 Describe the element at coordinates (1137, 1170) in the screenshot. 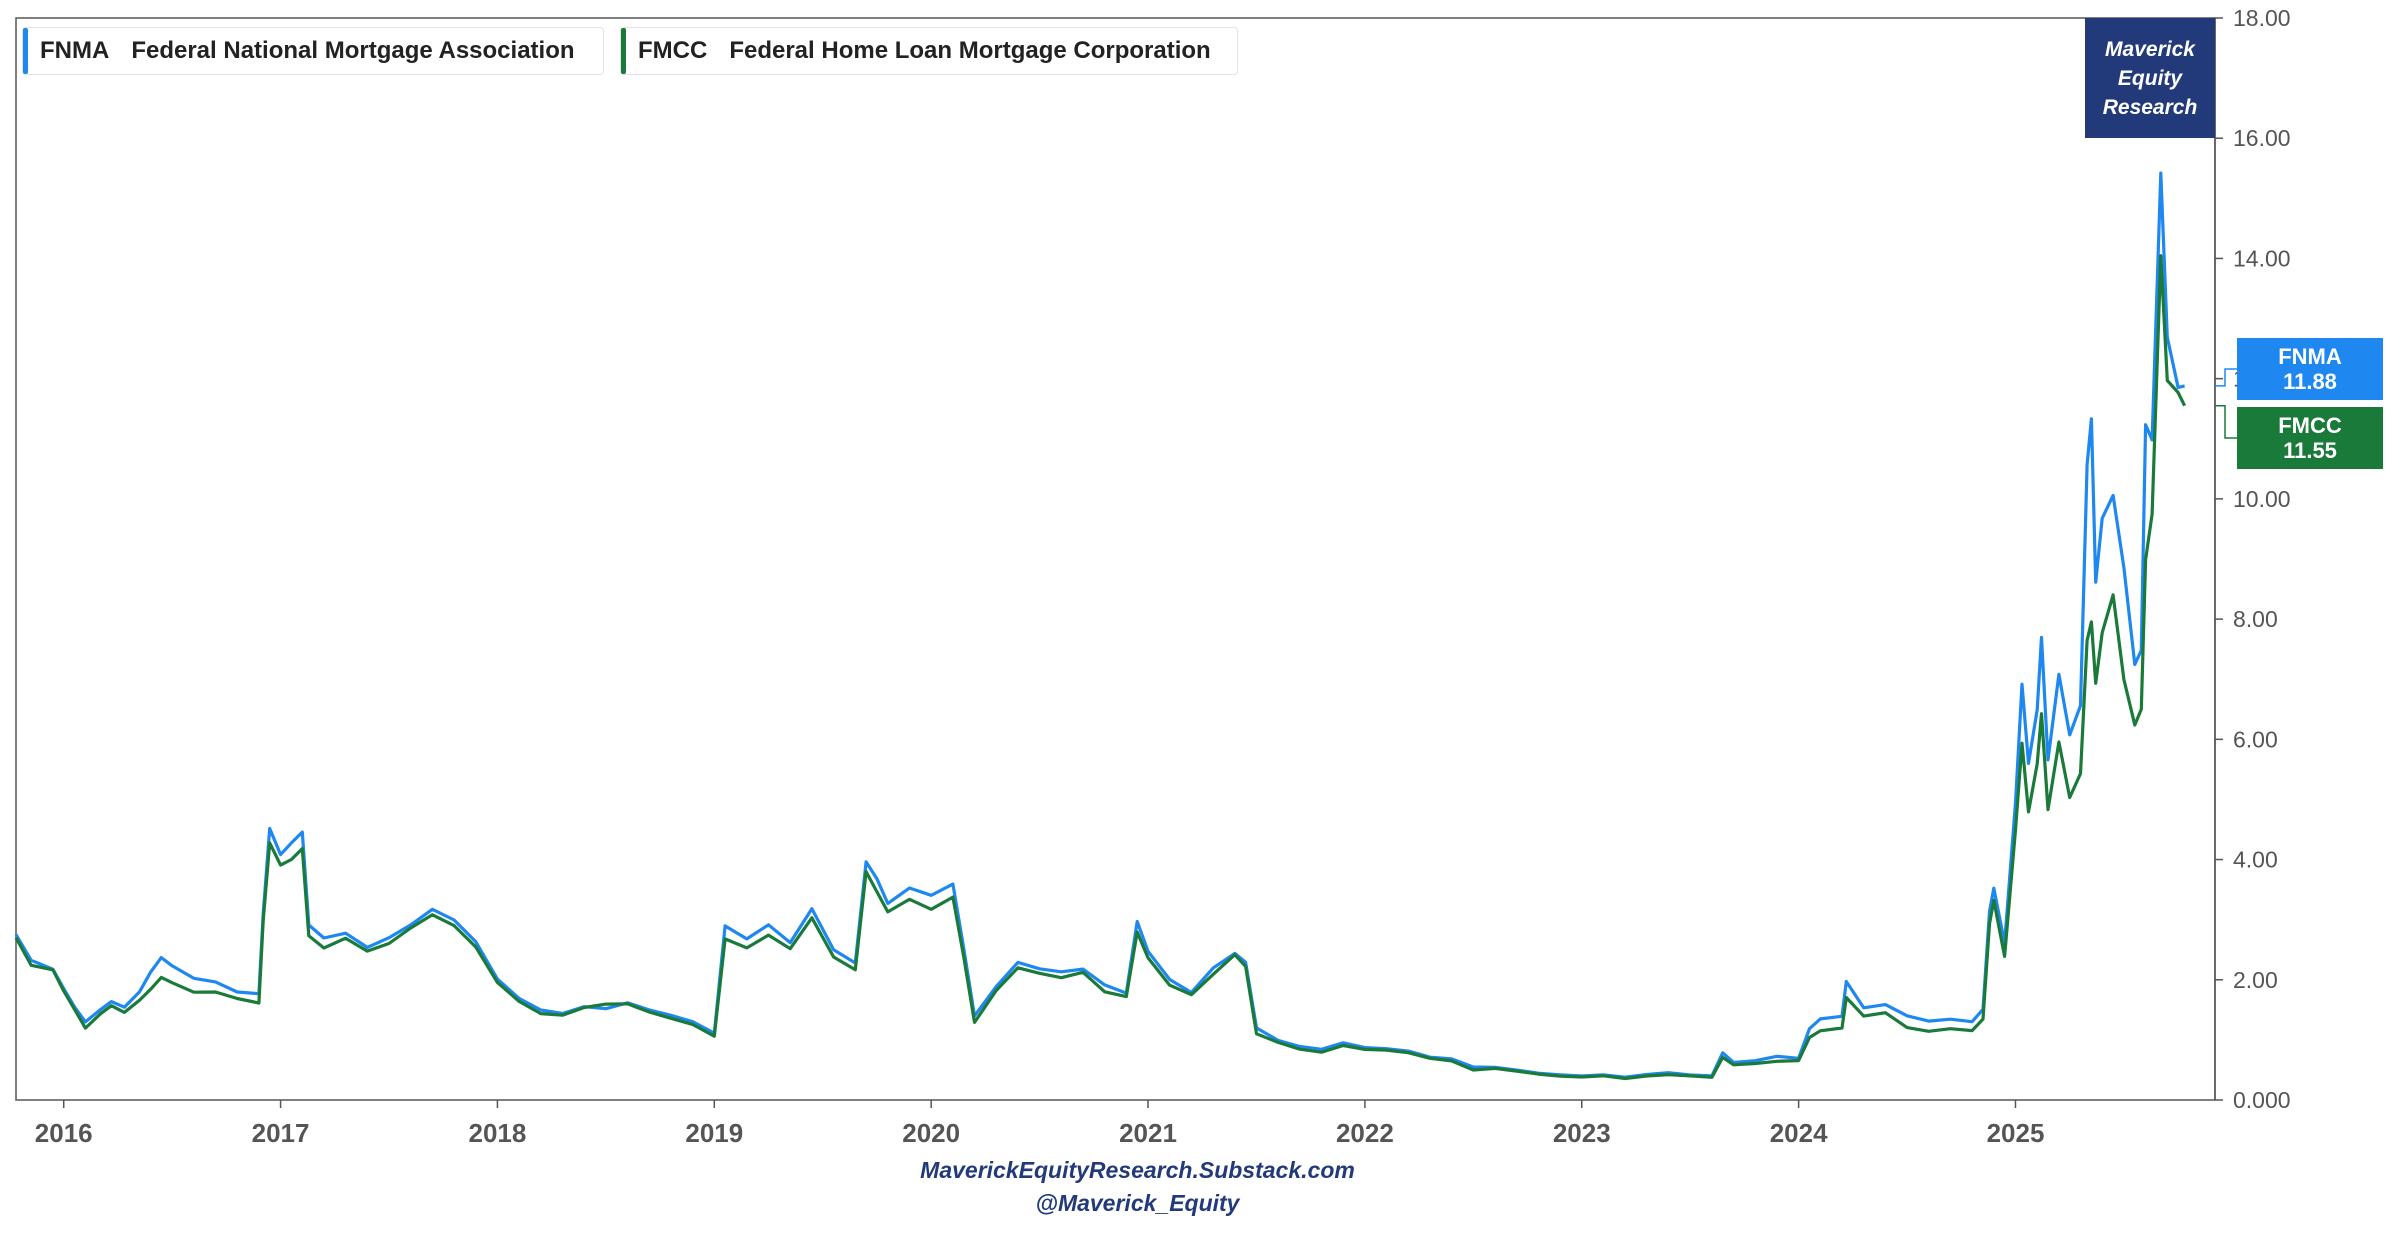

I see `footer-site: MaverickEquityResearch.Substack.com` at that location.